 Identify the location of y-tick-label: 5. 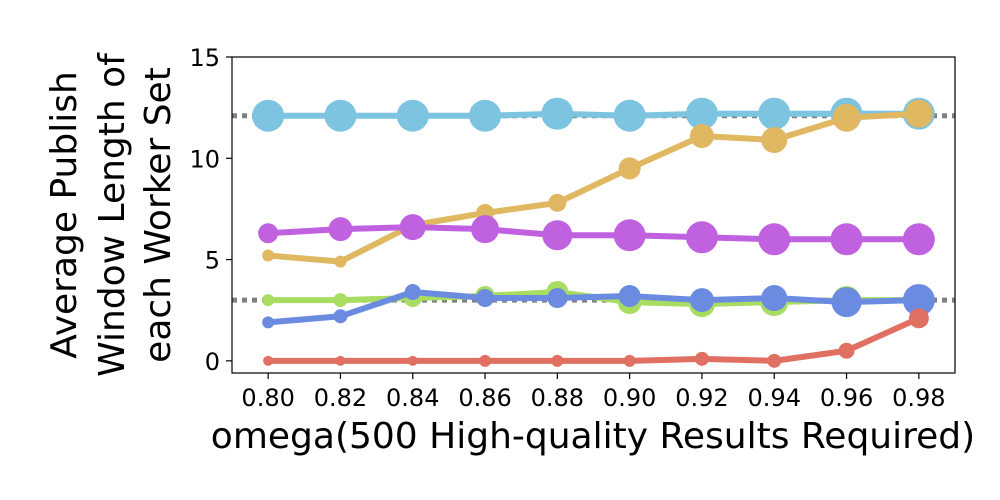
(212, 261).